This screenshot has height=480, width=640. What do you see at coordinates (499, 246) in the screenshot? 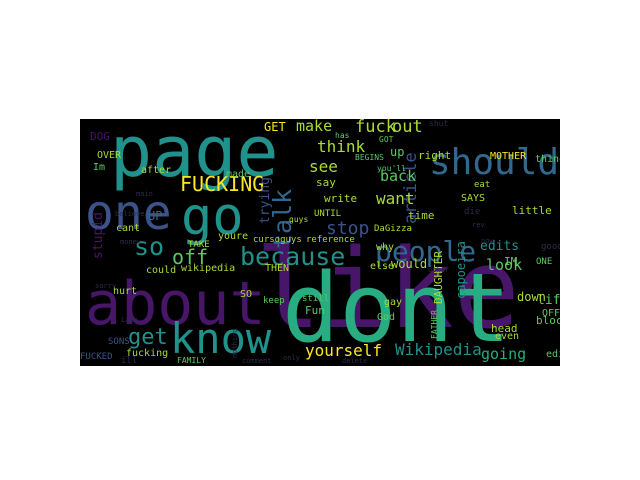
I see `cloud-word: edits` at bounding box center [499, 246].